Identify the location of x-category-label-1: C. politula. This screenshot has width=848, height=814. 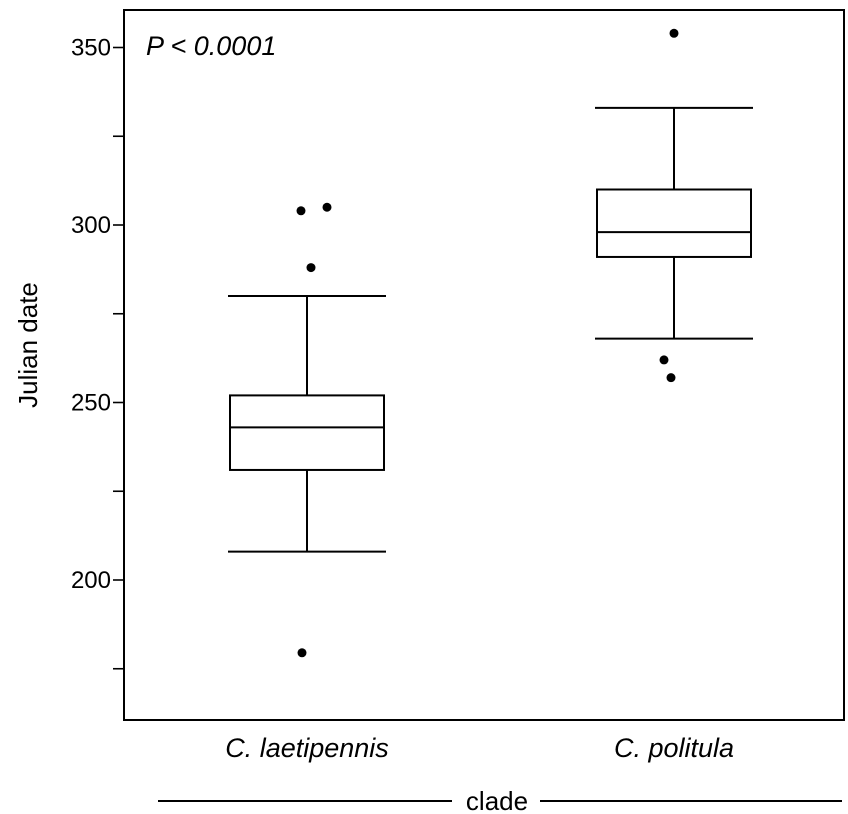
(674, 748).